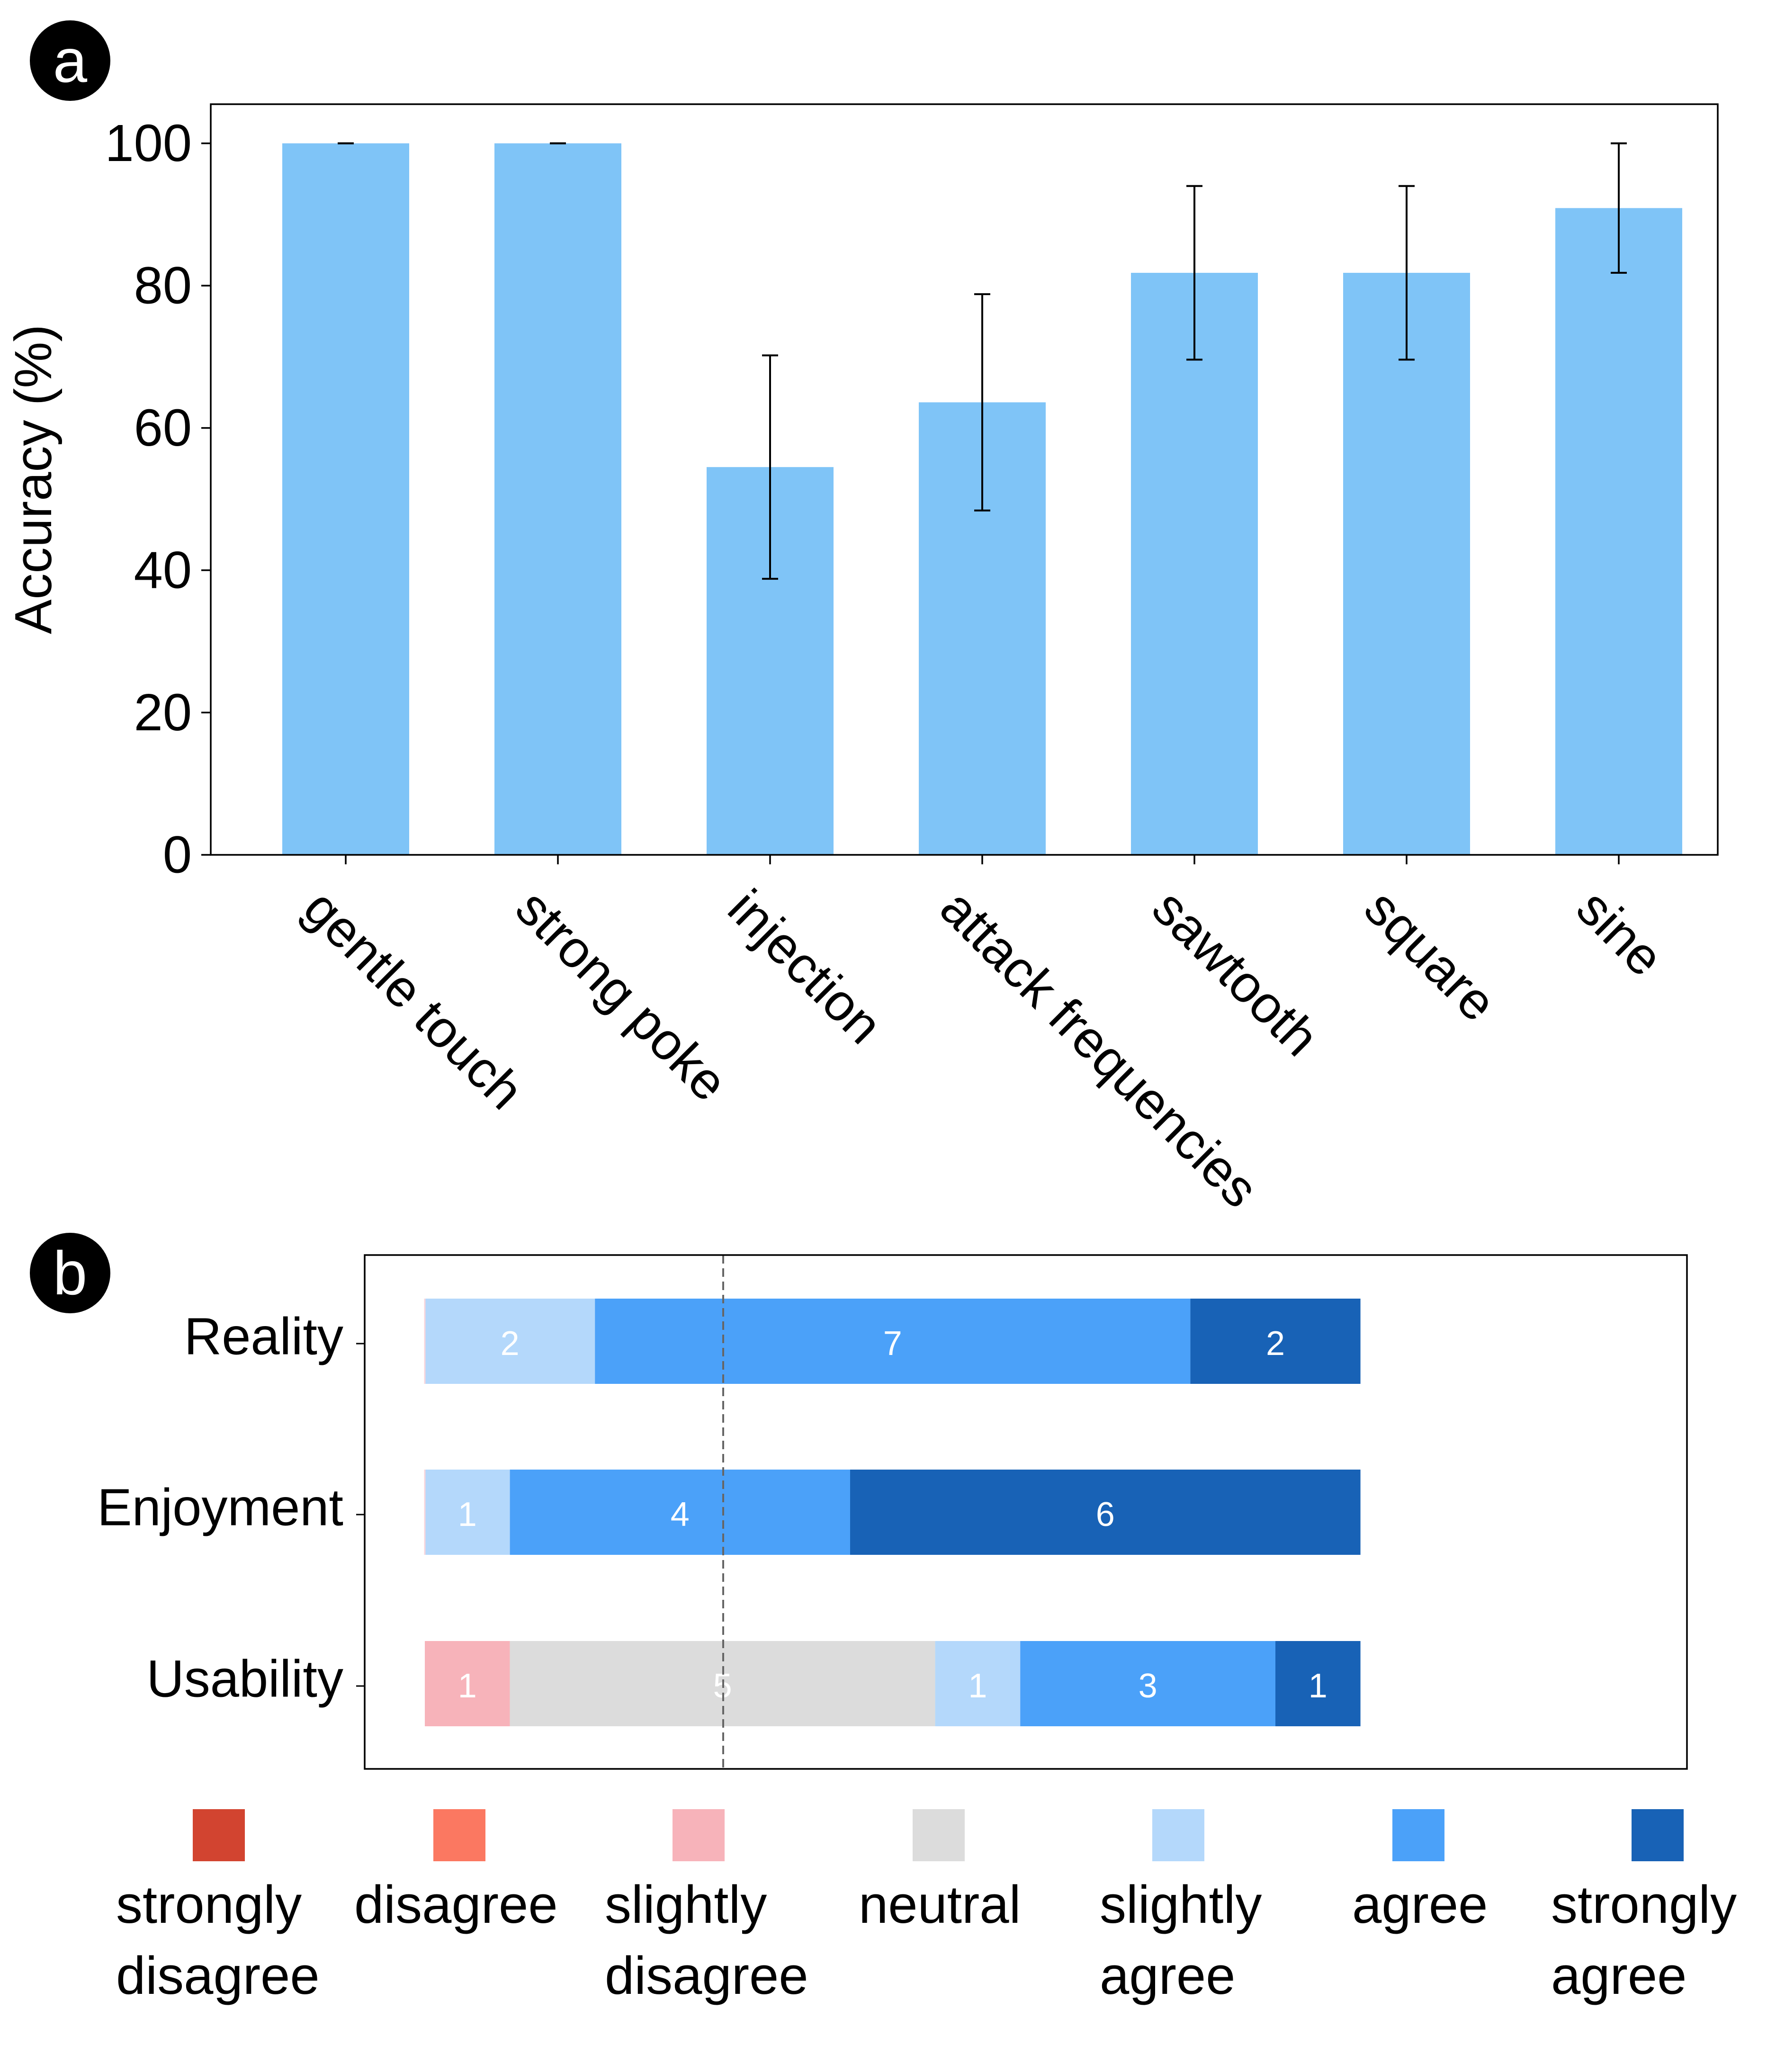 This screenshot has height=2072, width=1776. I want to click on panel-b-label: b, so click(70, 1273).